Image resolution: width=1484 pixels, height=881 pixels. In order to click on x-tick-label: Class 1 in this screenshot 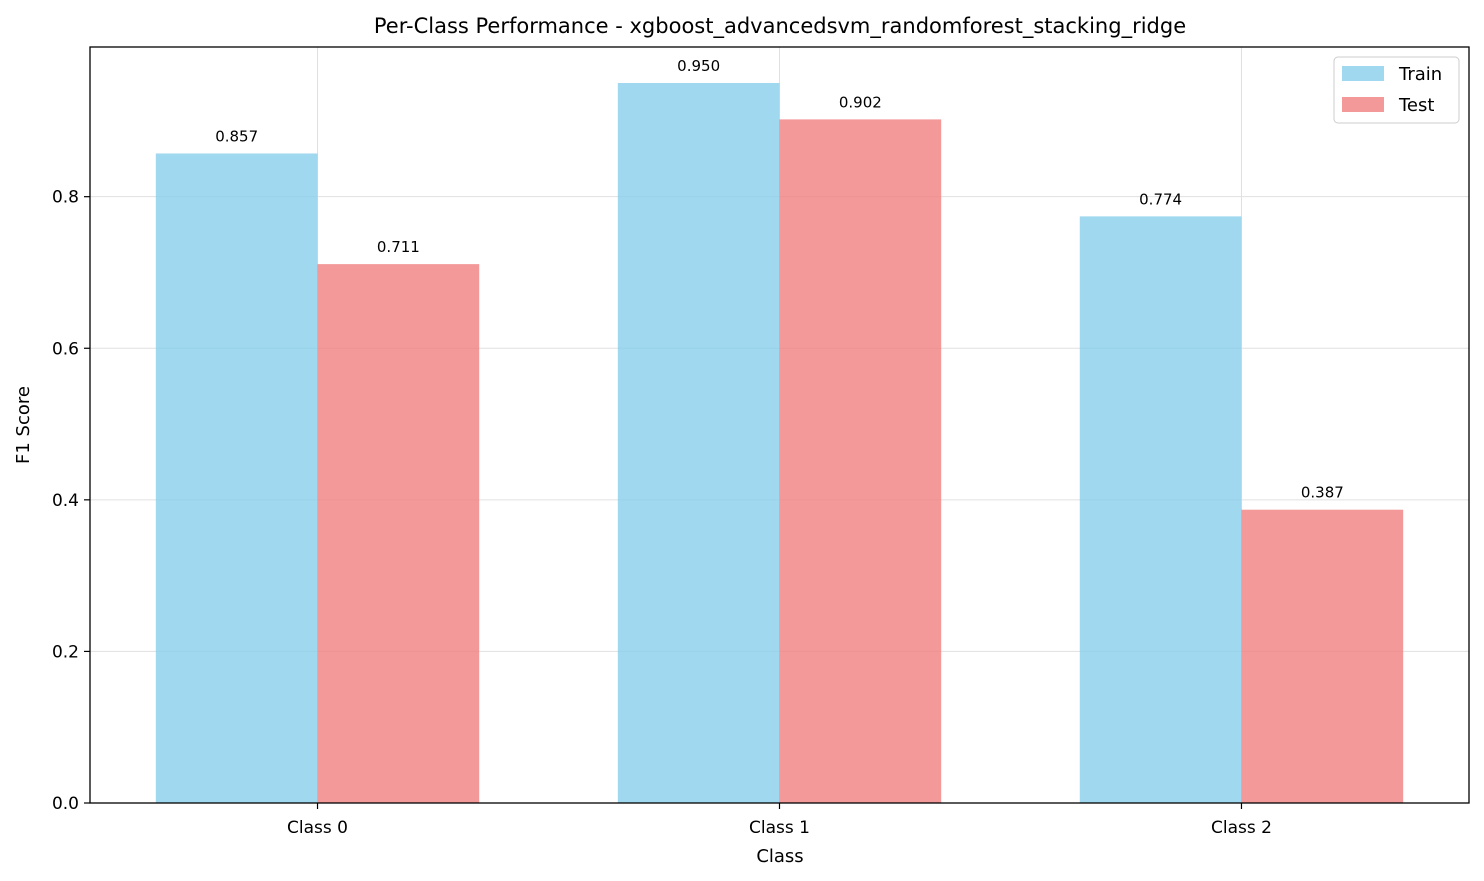, I will do `click(779, 828)`.